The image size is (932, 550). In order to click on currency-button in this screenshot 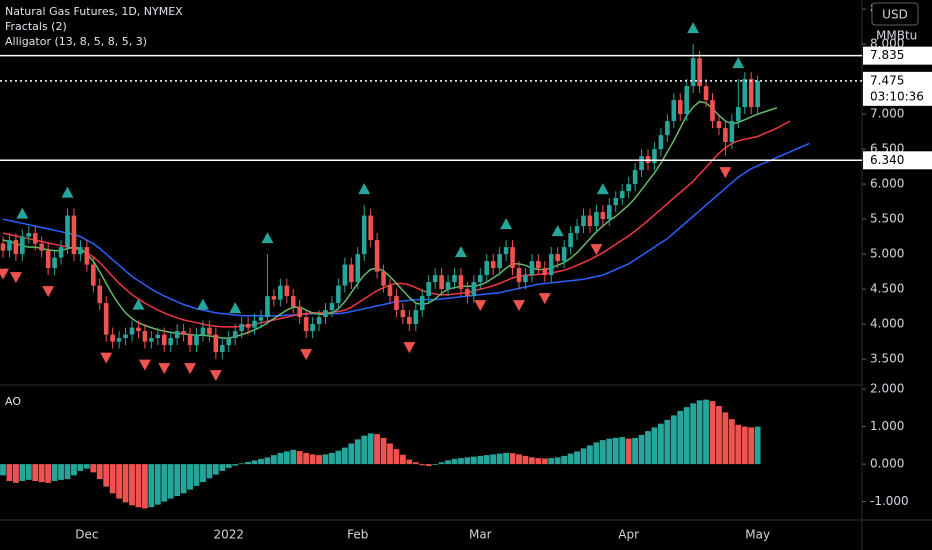, I will do `click(895, 14)`.